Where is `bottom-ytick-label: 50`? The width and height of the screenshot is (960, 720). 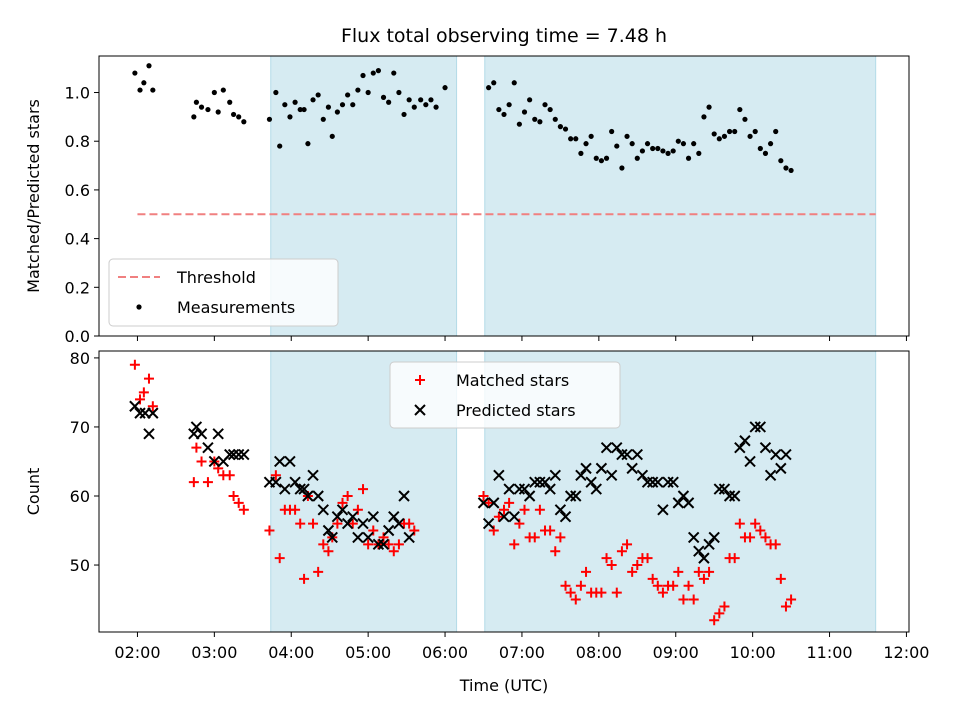 bottom-ytick-label: 50 is located at coordinates (80, 565).